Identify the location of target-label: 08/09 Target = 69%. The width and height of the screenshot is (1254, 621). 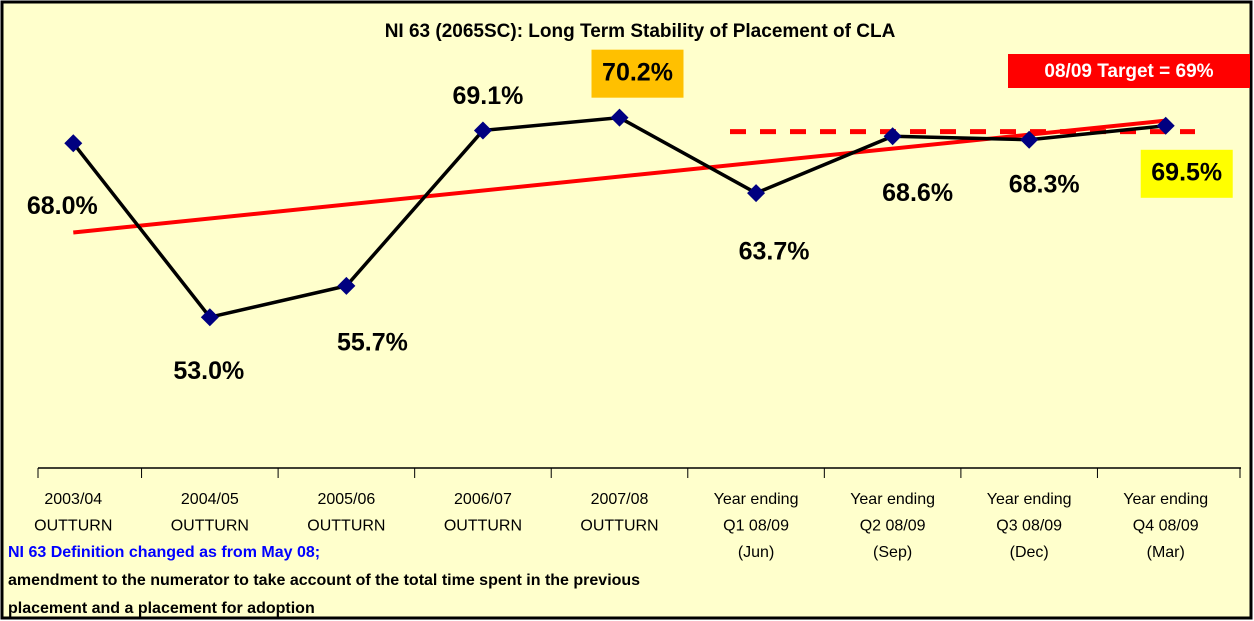
(1128, 71).